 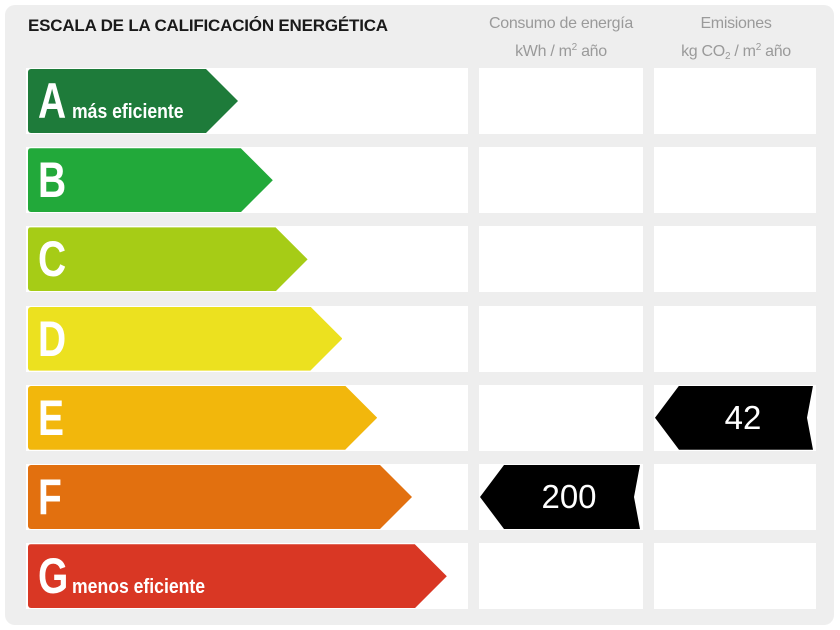 I want to click on rating-letter: C, so click(x=52, y=259).